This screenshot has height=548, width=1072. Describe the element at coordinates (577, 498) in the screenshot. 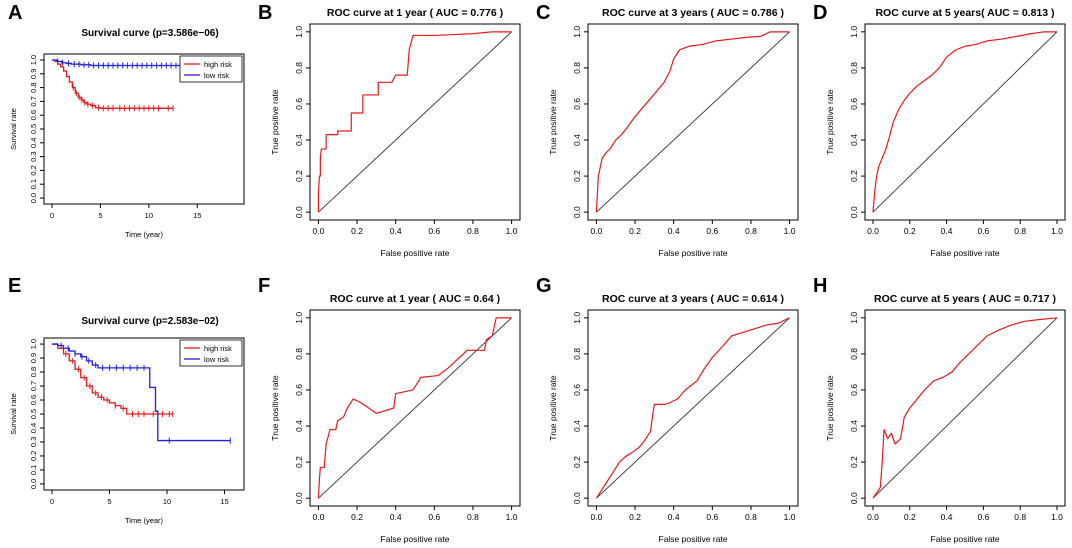

I see `y-tick-label-g: 0.0` at that location.